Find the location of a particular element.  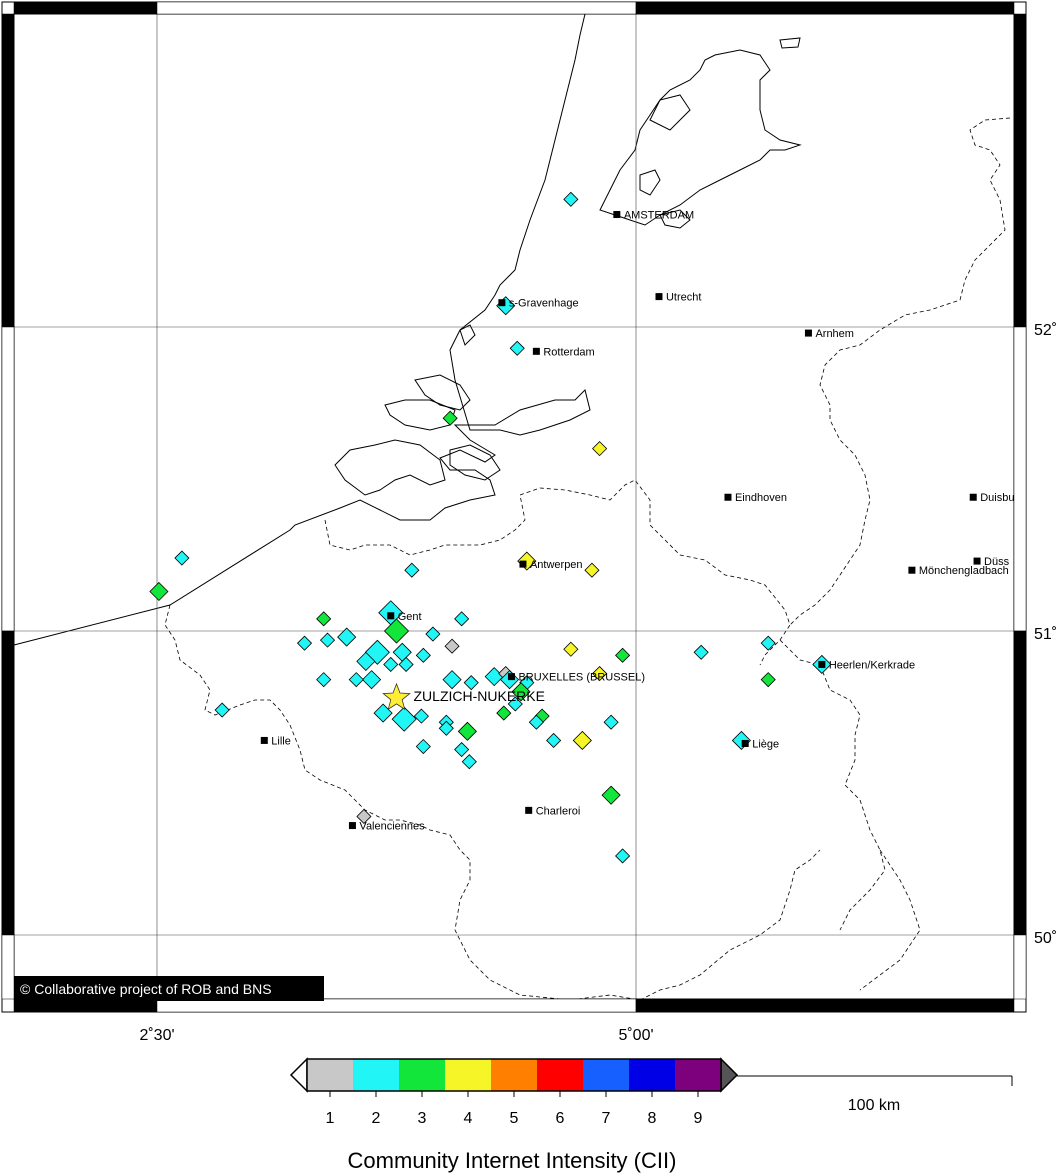

city-marker: Charleroi is located at coordinates (552, 811).